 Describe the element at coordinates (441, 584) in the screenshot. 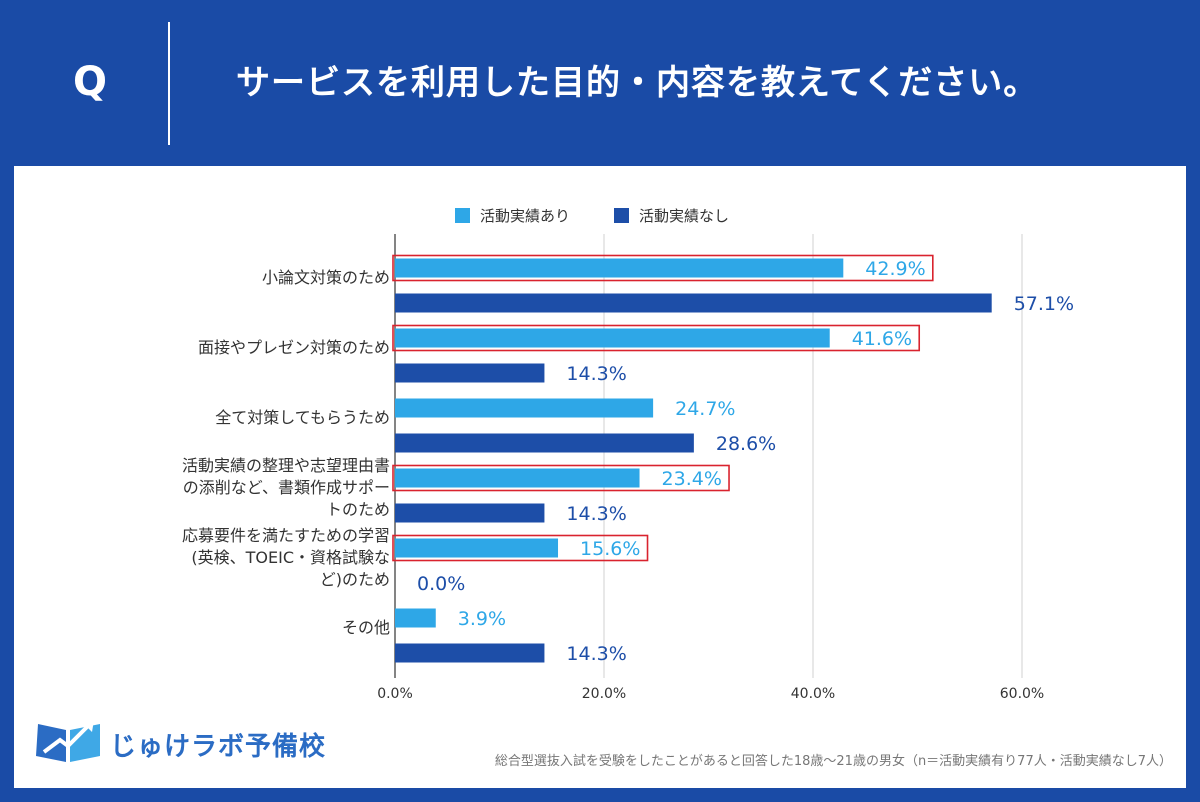

I see `data-label-series-b: 0.0%` at that location.